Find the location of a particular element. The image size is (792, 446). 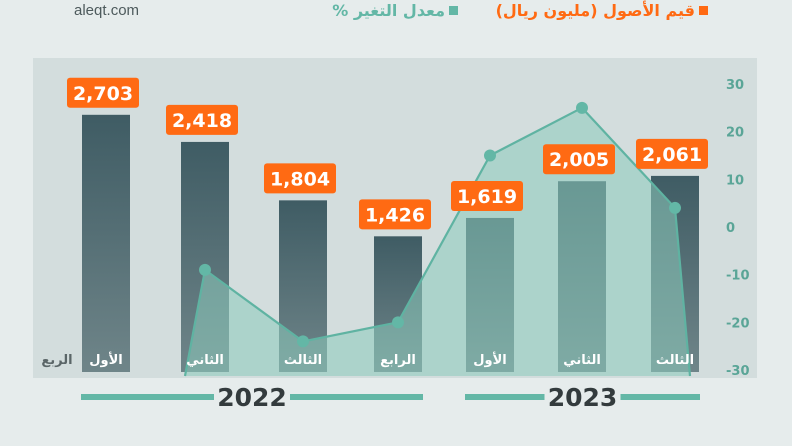

bar is located at coordinates (106, 243).